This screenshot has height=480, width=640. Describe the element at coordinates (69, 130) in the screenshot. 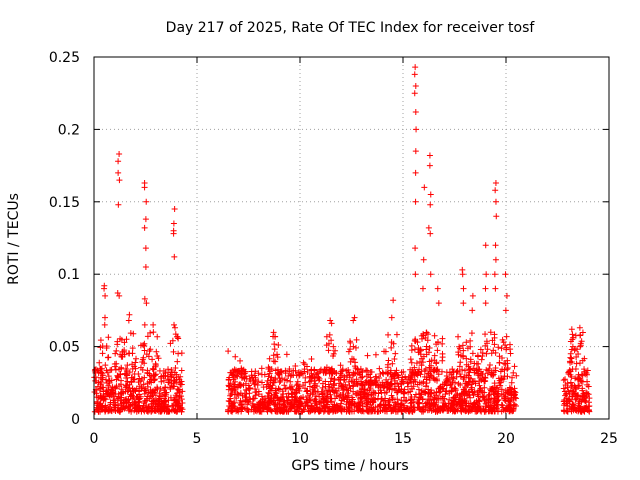

I see `y-tick-label: 0.2` at that location.